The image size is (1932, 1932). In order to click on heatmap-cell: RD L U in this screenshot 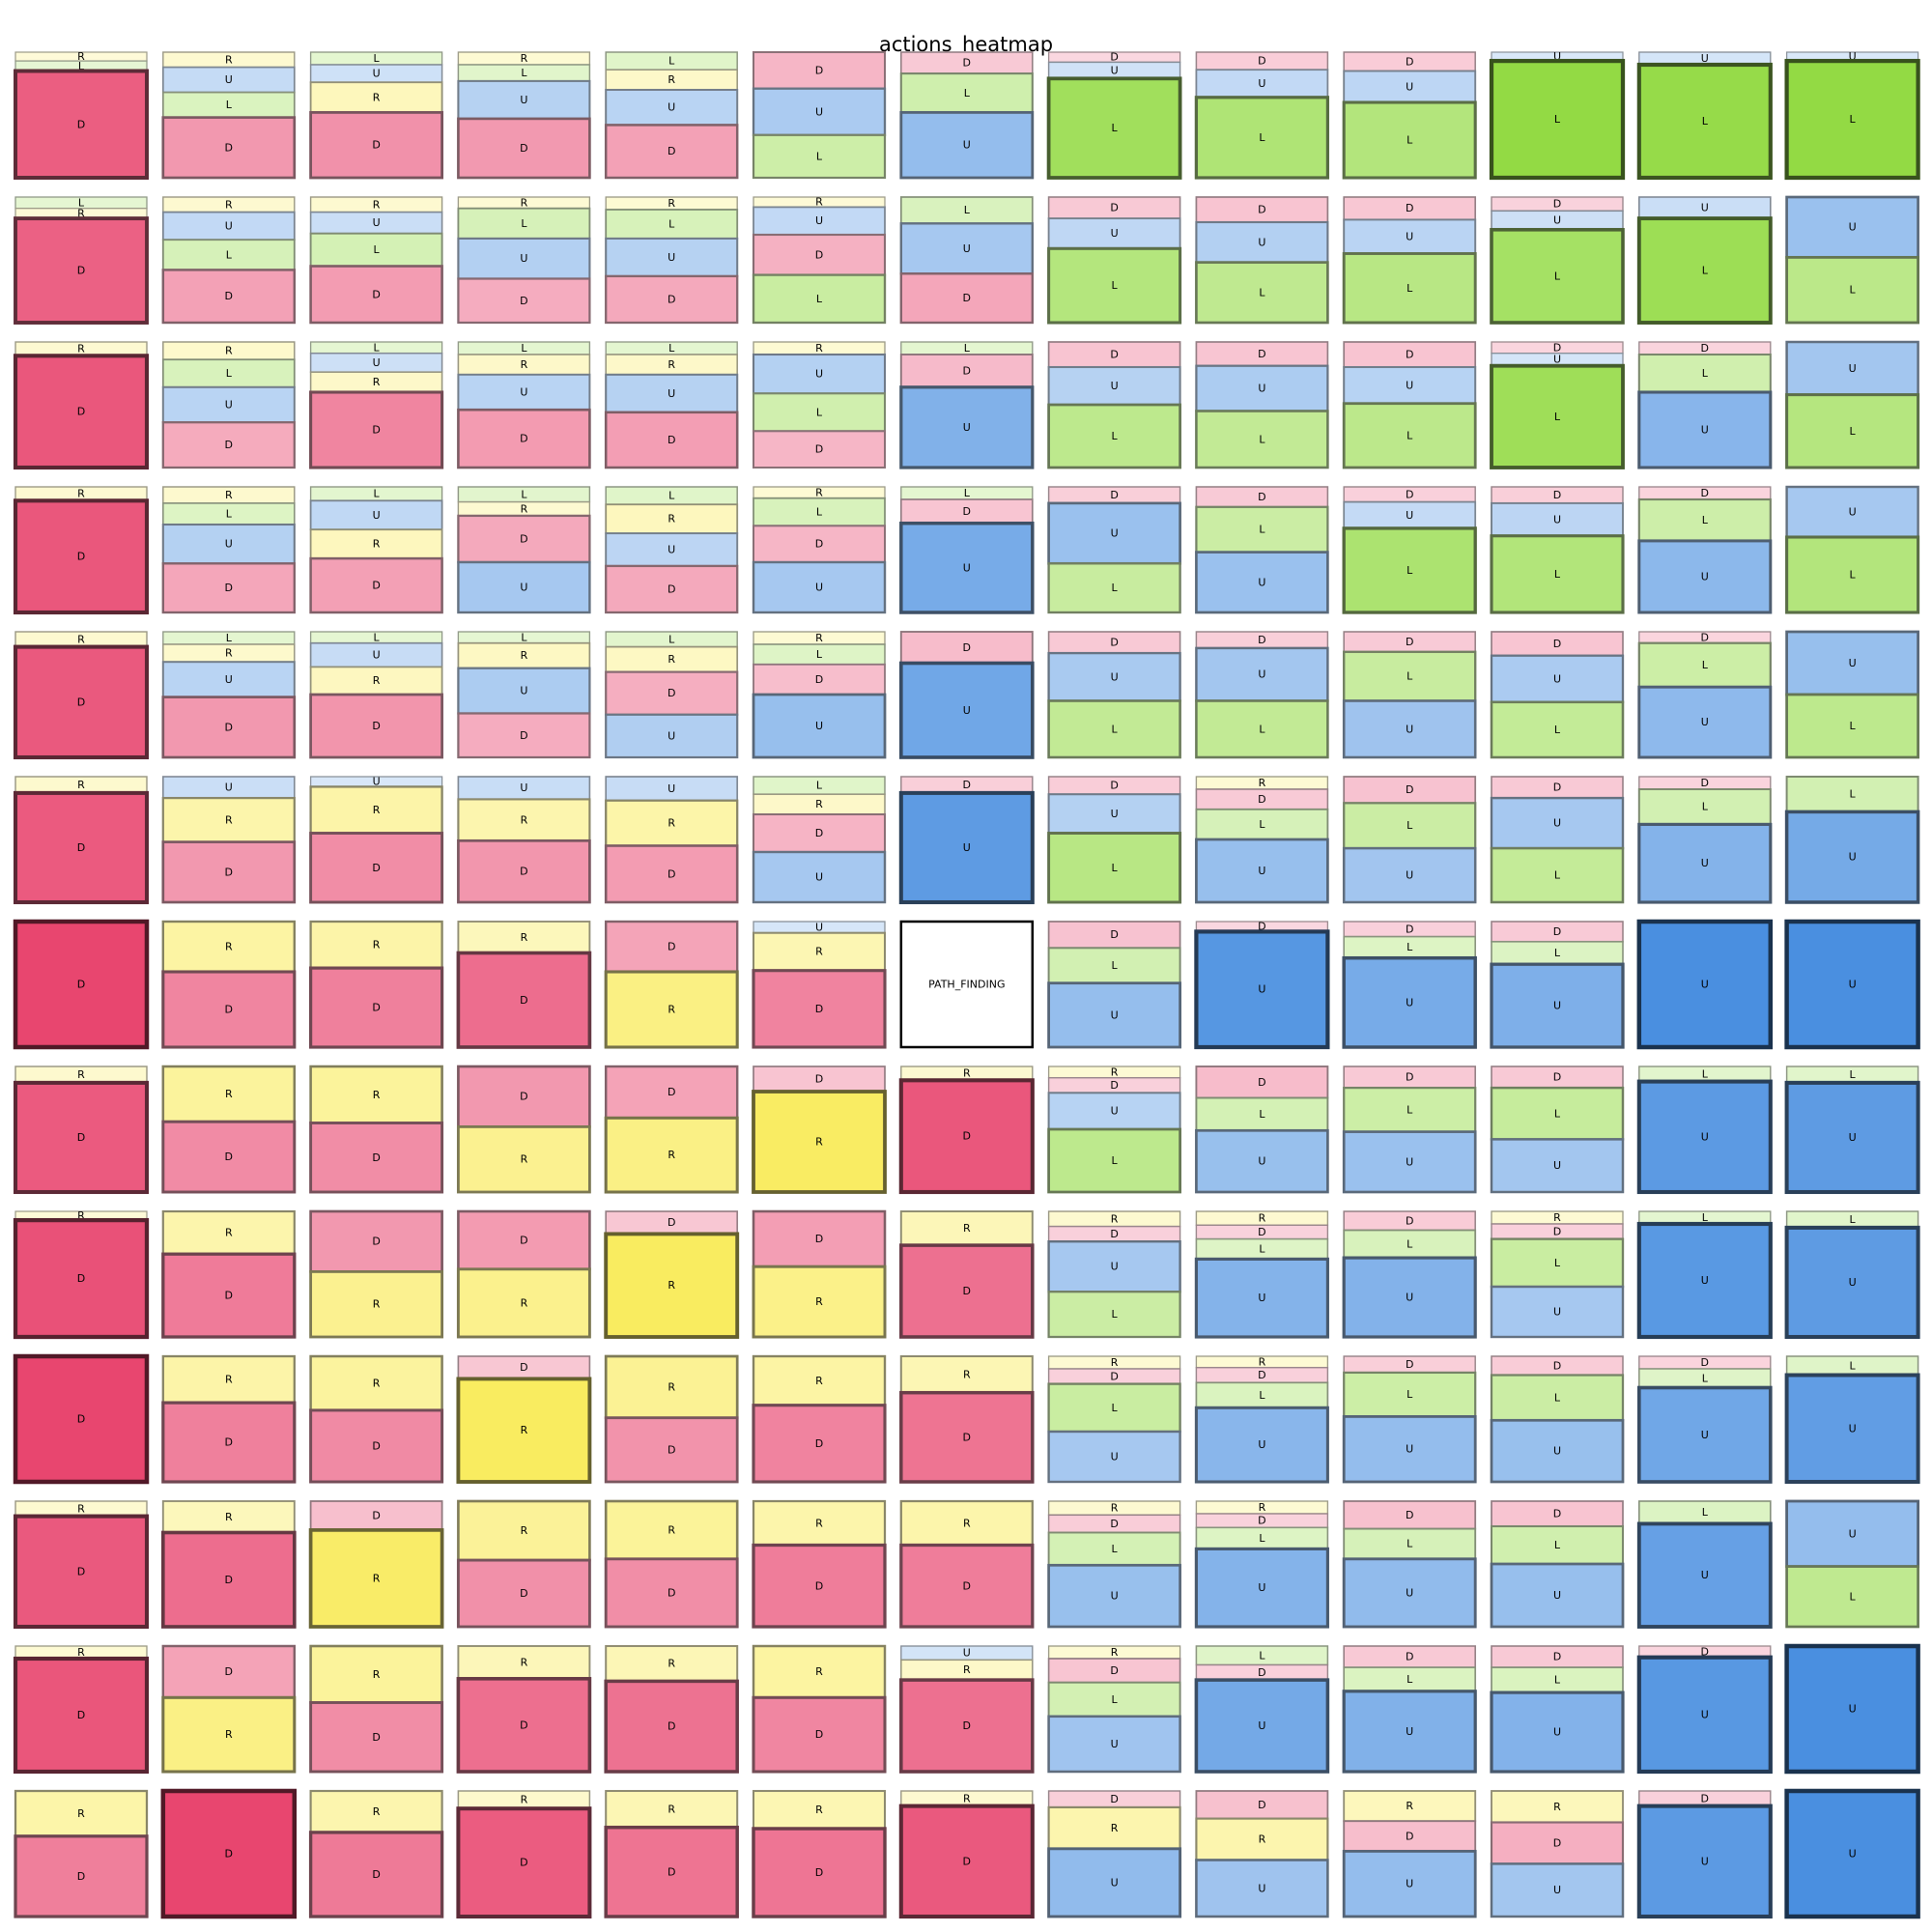, I will do `click(1114, 1709)`.